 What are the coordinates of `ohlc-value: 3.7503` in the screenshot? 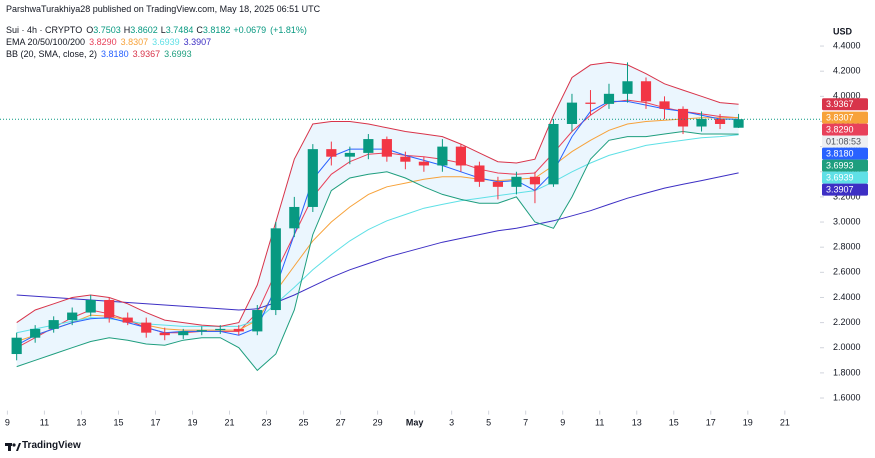 It's located at (107, 30).